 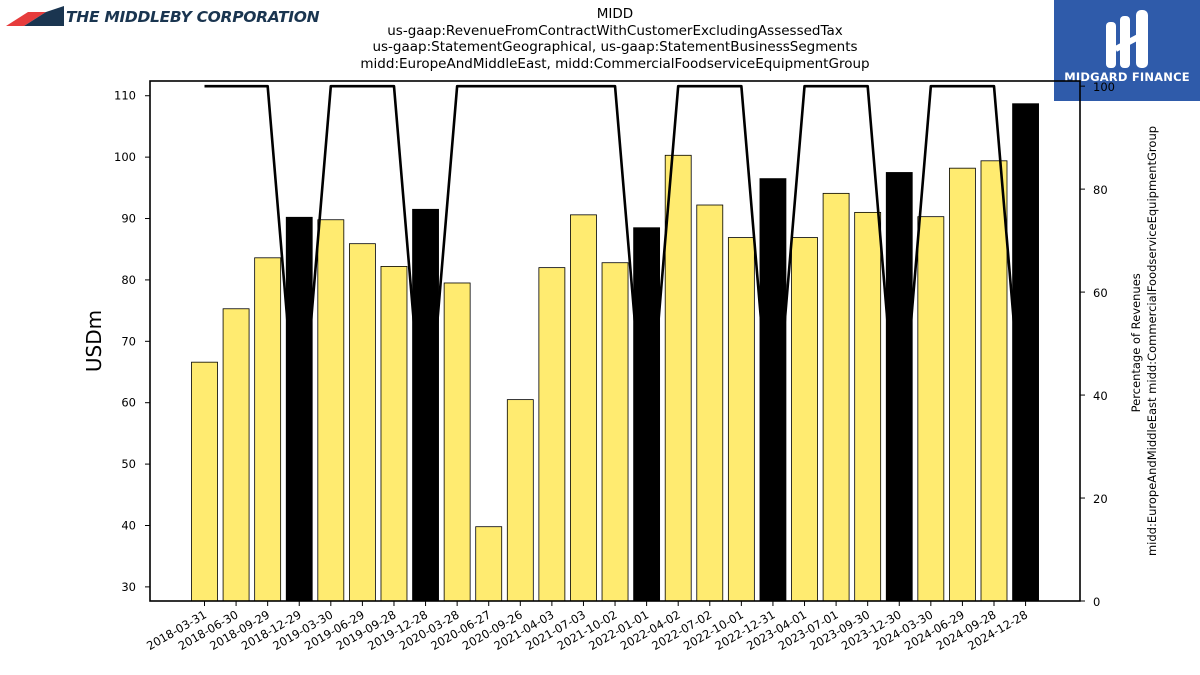 What do you see at coordinates (1096, 602) in the screenshot?
I see `y2-tick-label-0: 0` at bounding box center [1096, 602].